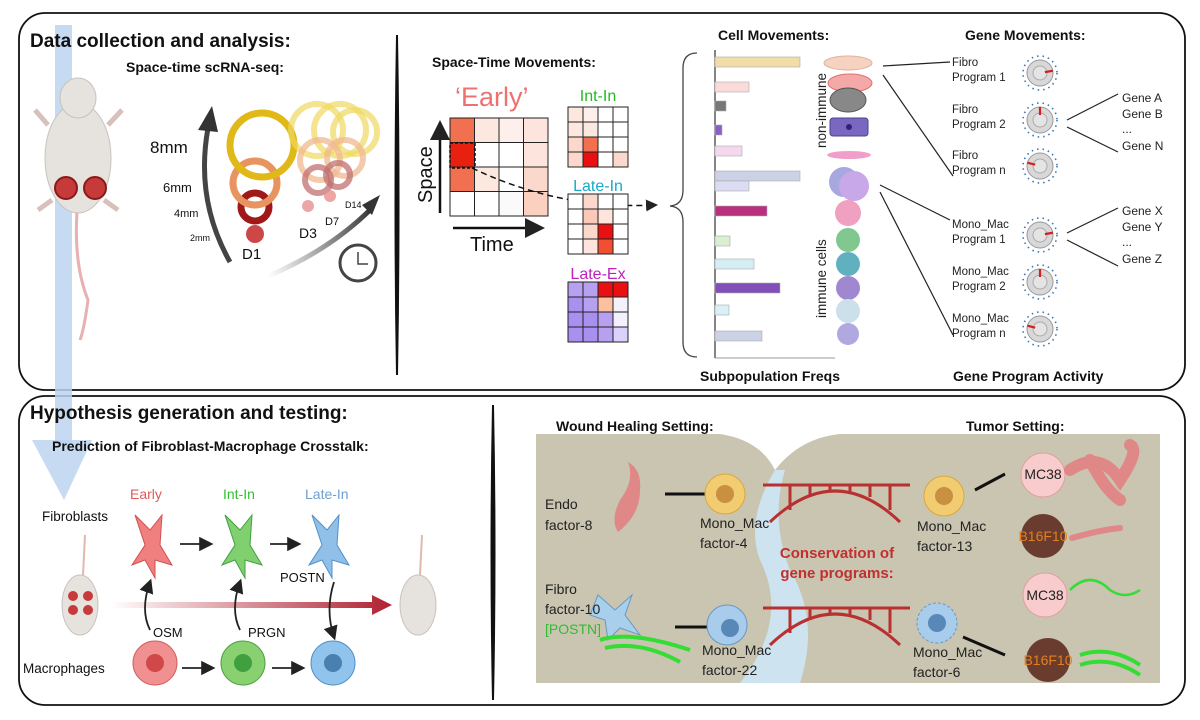 Image resolution: width=1200 pixels, height=720 pixels. I want to click on osm-arrow, so click(146, 604).